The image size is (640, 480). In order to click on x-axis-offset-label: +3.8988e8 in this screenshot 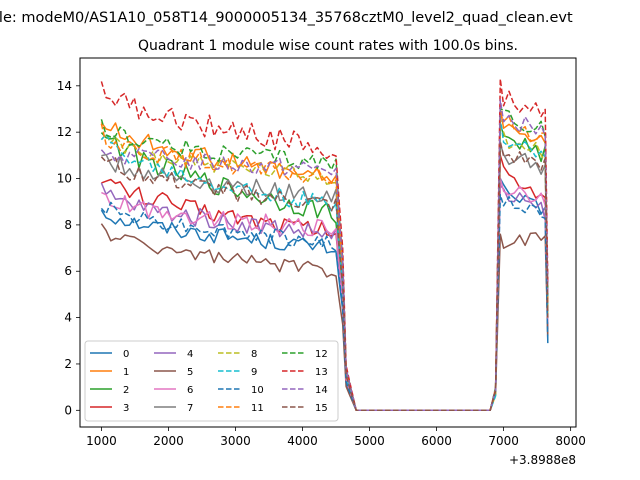, I will do `click(542, 460)`.